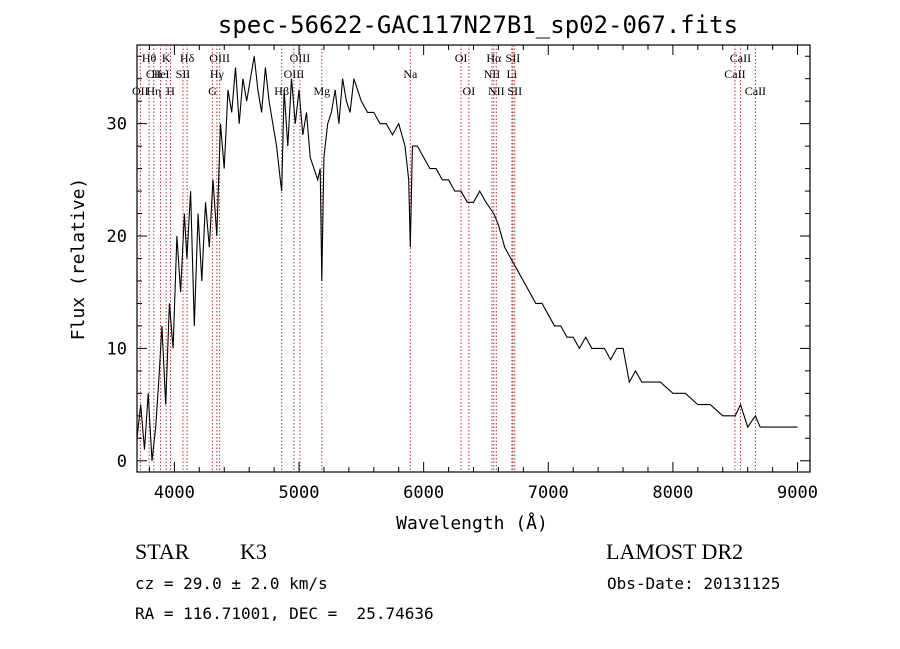 The width and height of the screenshot is (900, 649). I want to click on x-tick-label: 6000, so click(423, 493).